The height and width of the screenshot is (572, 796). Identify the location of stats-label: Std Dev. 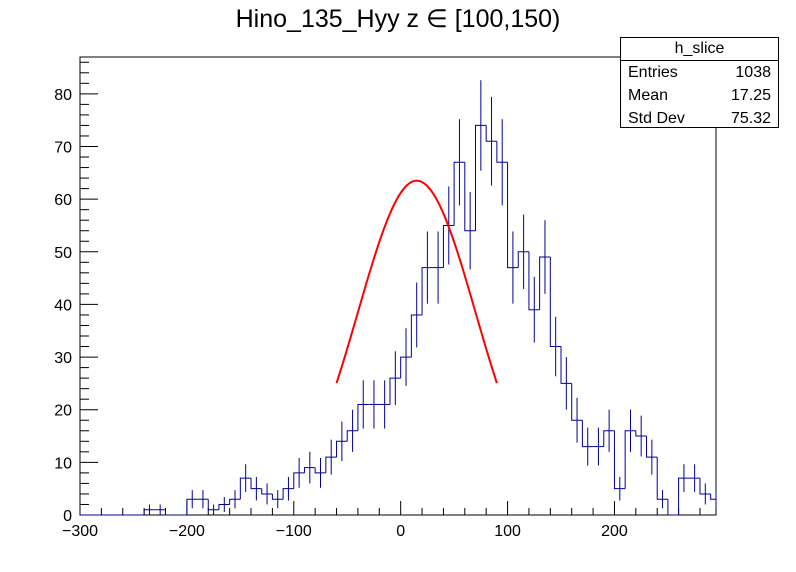
(656, 118).